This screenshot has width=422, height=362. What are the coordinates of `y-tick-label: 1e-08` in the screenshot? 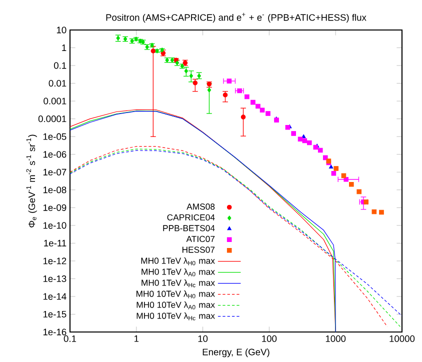 It's located at (54, 190).